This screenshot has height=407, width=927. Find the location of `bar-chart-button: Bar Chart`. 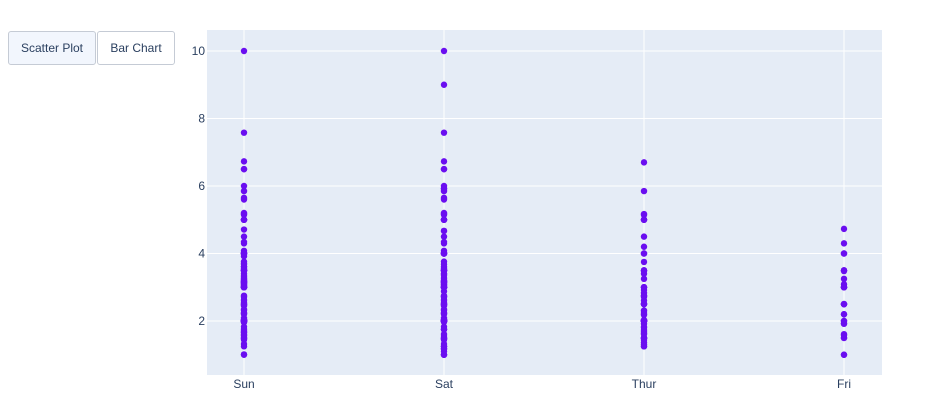

bar-chart-button: Bar Chart is located at coordinates (136, 48).